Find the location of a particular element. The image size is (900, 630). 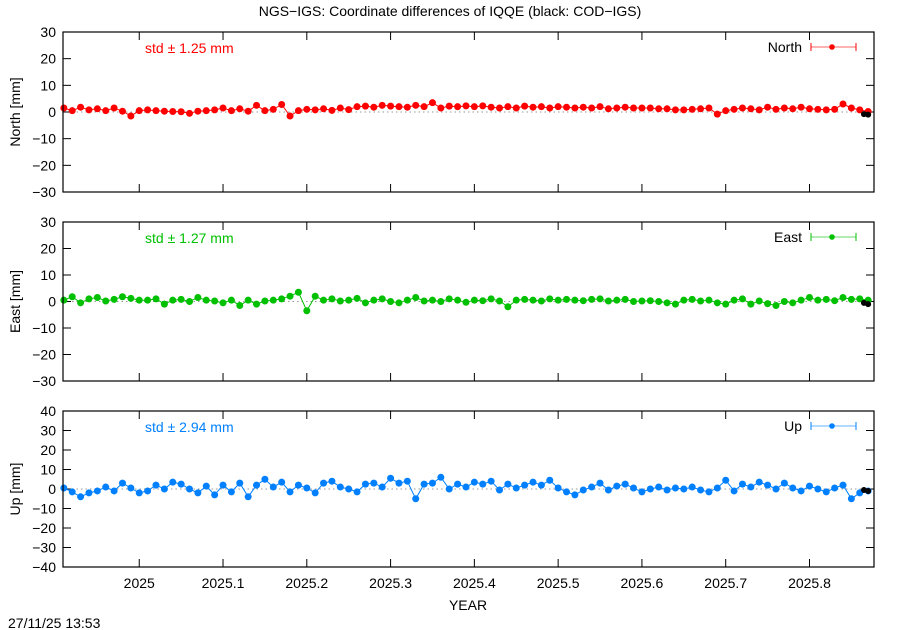

reference-point is located at coordinates (868, 490).